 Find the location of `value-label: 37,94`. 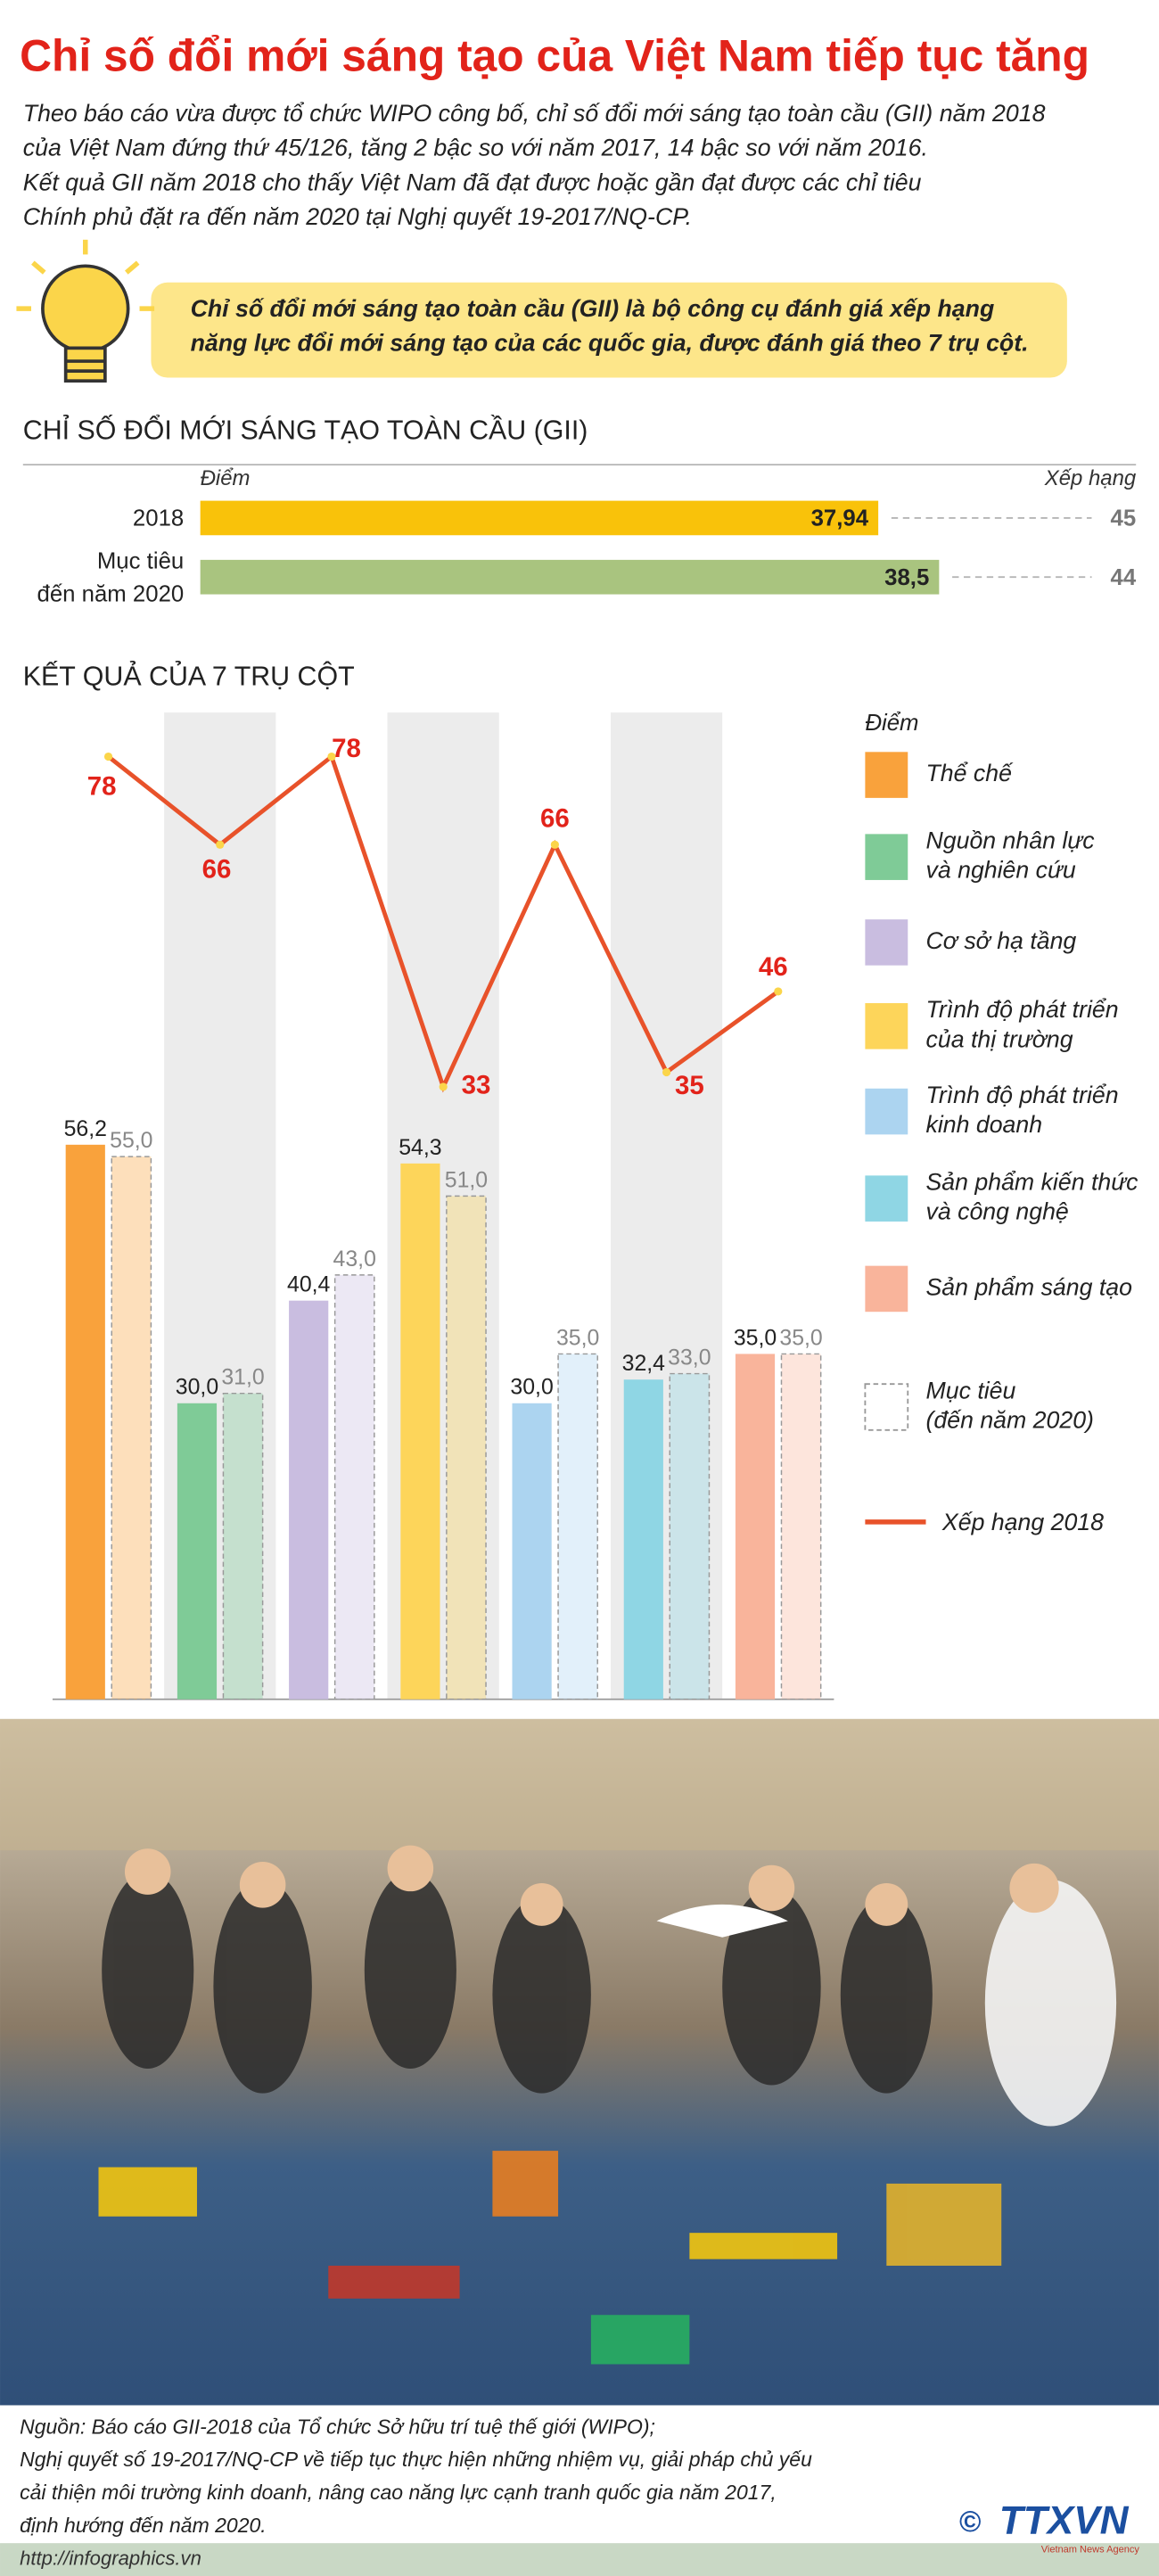

value-label: 37,94 is located at coordinates (840, 518).